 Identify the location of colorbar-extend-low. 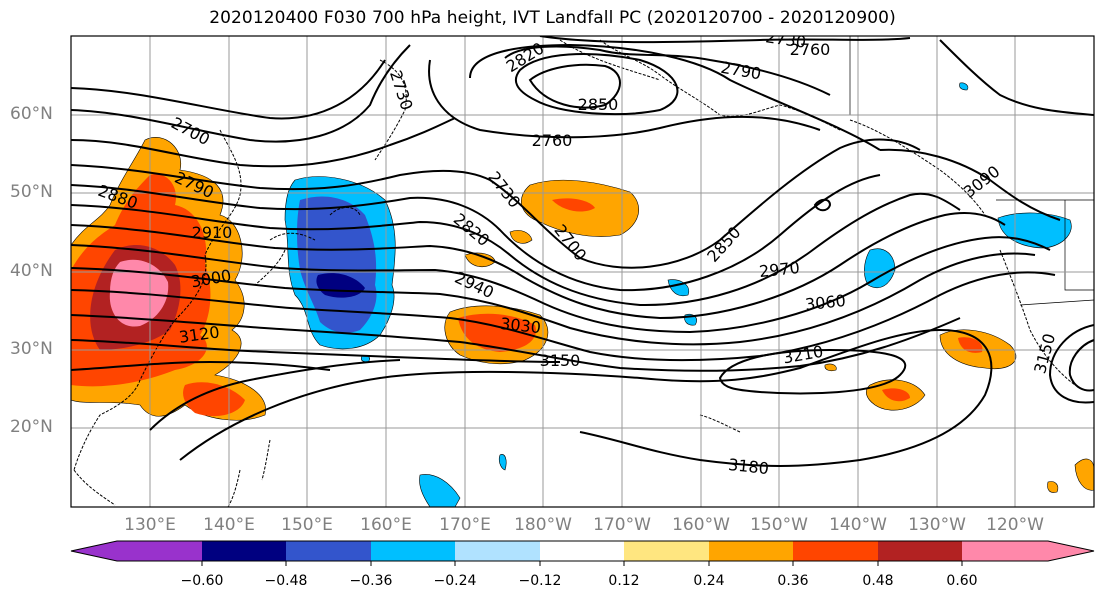
(94, 551).